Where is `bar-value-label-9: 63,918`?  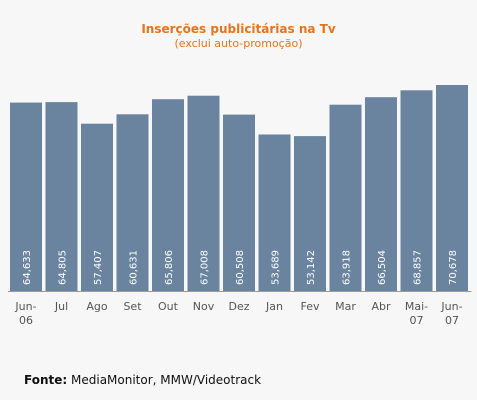 bar-value-label-9: 63,918 is located at coordinates (347, 267).